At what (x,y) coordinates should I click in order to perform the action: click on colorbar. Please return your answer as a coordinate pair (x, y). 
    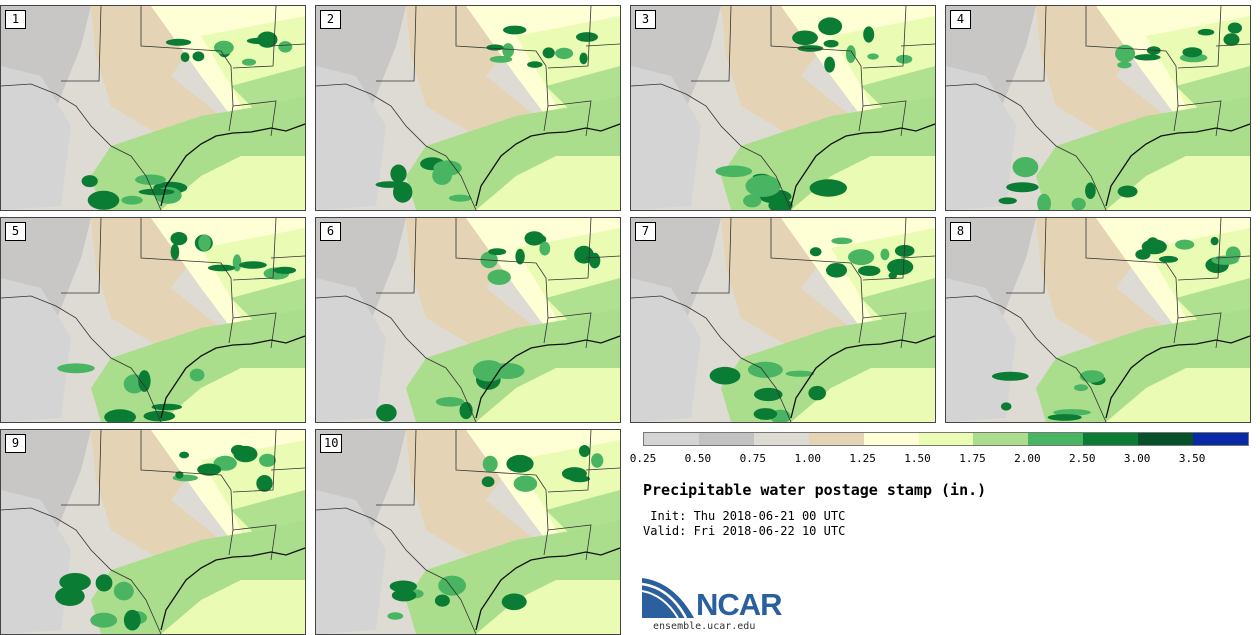
    Looking at the image, I should click on (946, 439).